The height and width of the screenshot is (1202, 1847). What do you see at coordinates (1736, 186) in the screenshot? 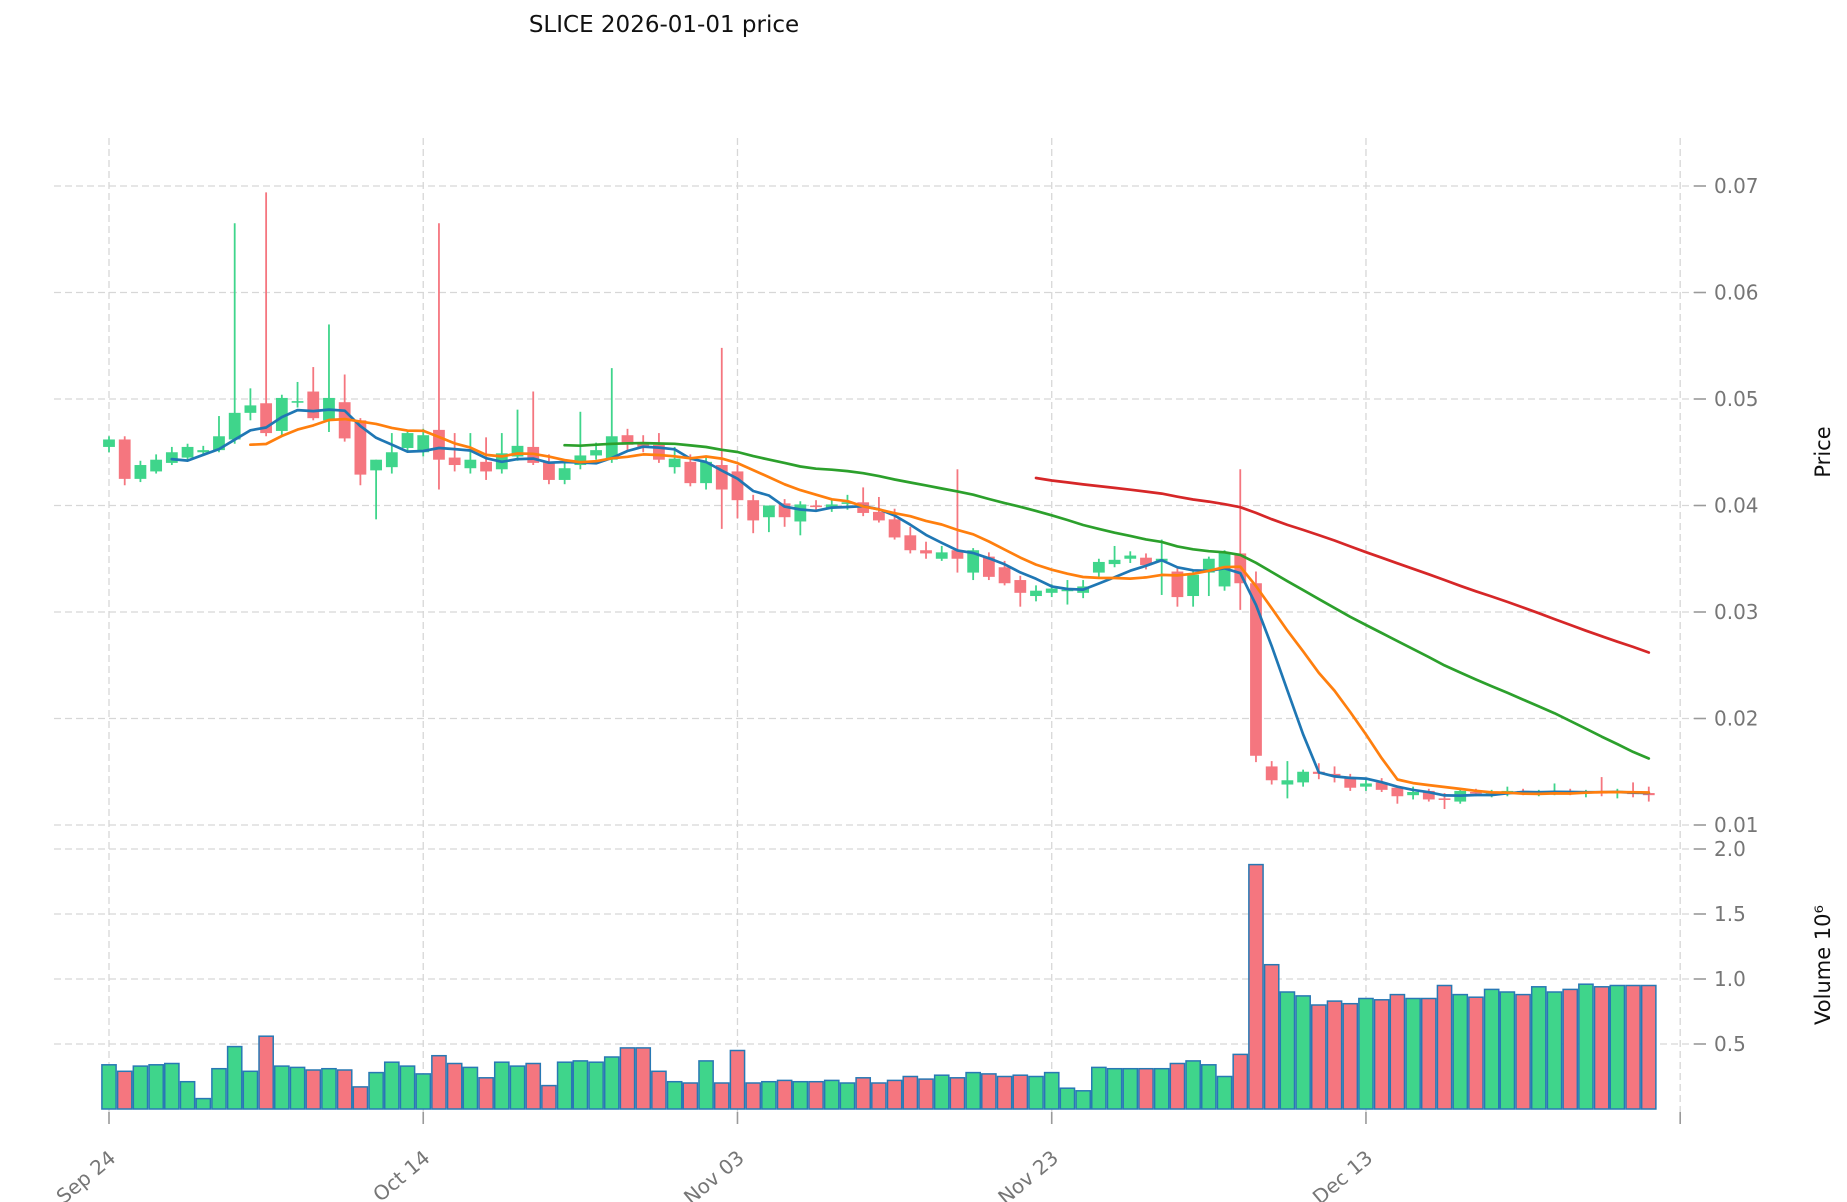
I see `price-tick-label: 0.07` at bounding box center [1736, 186].